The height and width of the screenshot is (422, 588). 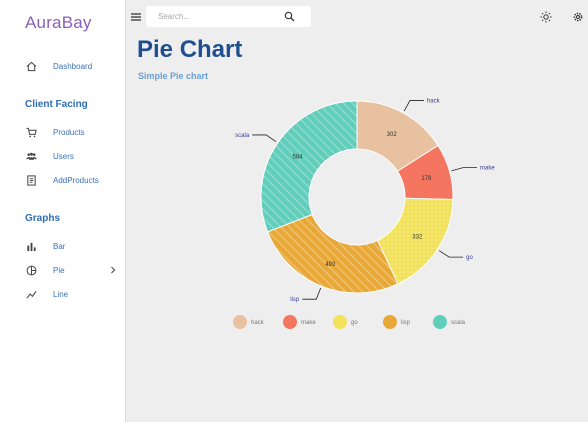 What do you see at coordinates (49, 156) in the screenshot?
I see `sidebar-item-users: Users` at bounding box center [49, 156].